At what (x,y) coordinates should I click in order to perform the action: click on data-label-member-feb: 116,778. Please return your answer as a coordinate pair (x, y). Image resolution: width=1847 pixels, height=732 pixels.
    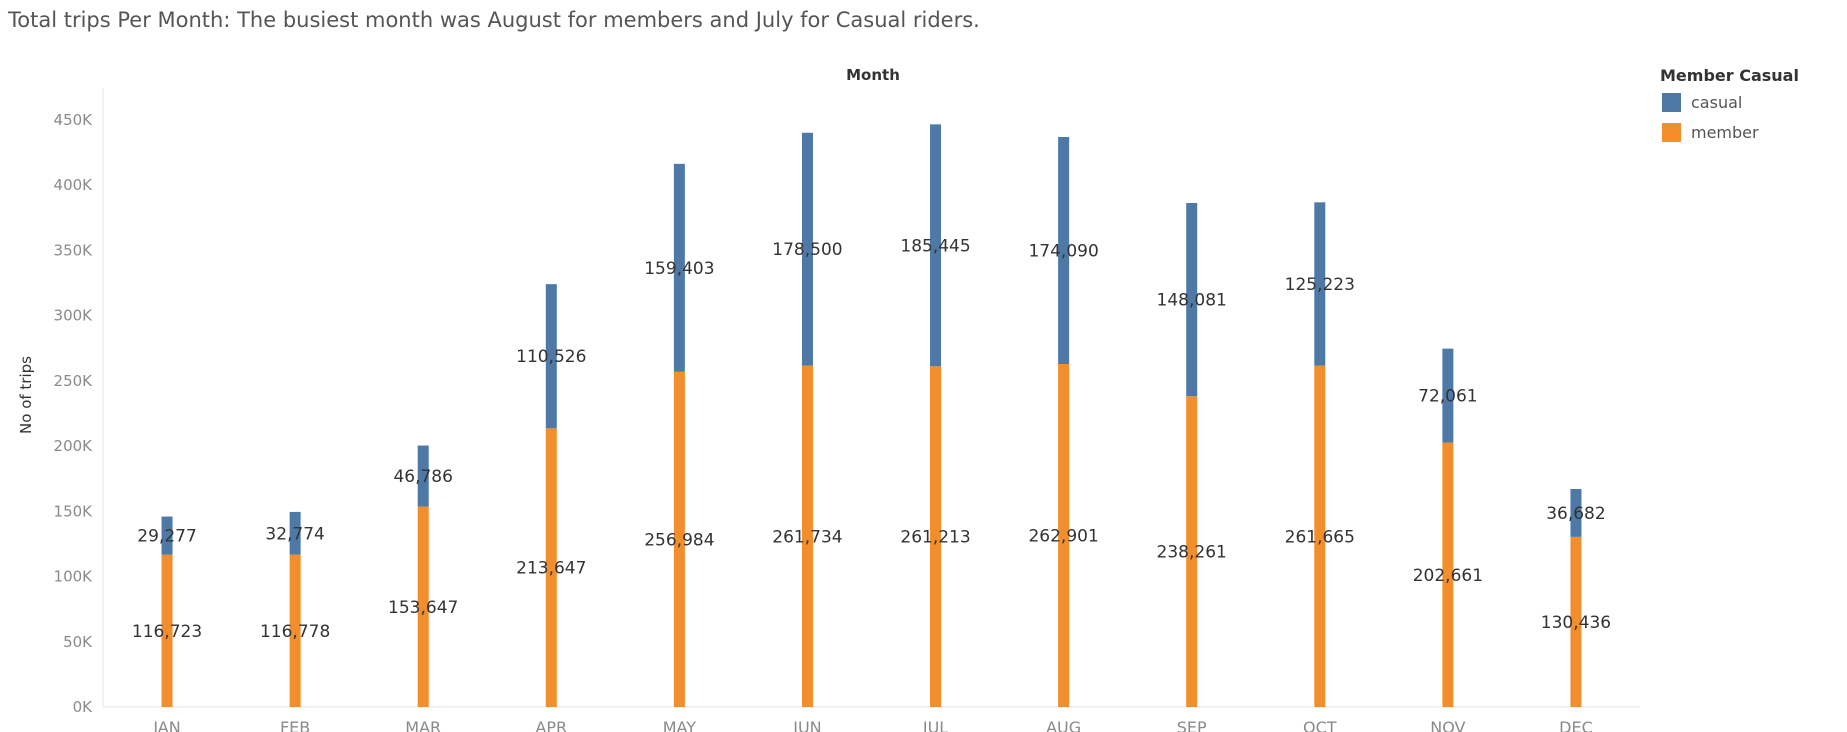
    Looking at the image, I should click on (295, 632).